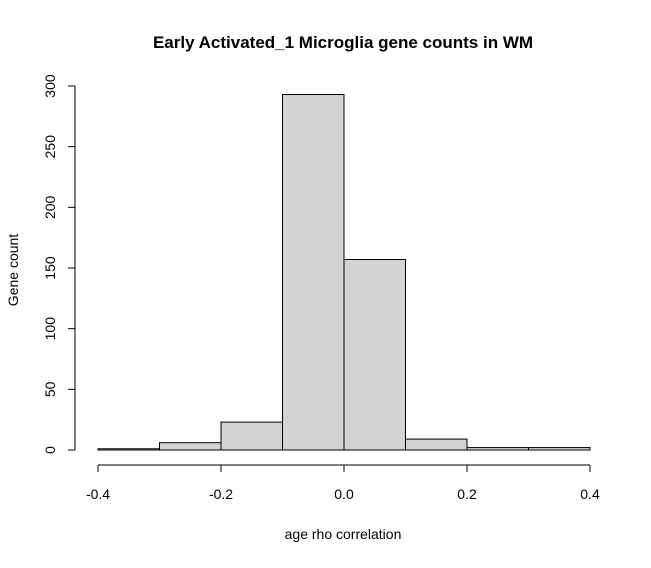 This screenshot has height=568, width=651. I want to click on y-axis: 0 50 100 150 200 250 300, so click(59, 264).